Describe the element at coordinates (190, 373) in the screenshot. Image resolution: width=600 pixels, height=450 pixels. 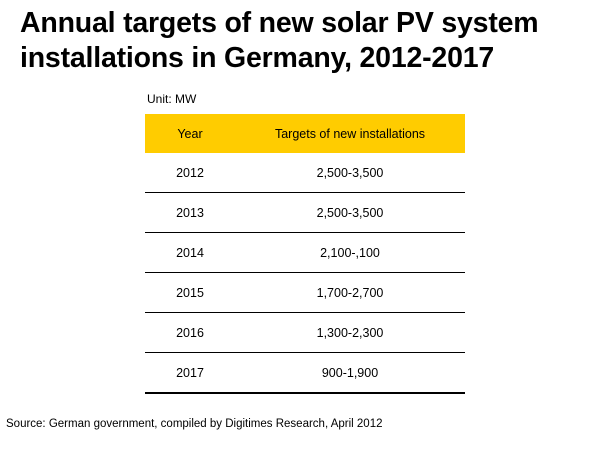
I see `year-cell: 2017` at that location.